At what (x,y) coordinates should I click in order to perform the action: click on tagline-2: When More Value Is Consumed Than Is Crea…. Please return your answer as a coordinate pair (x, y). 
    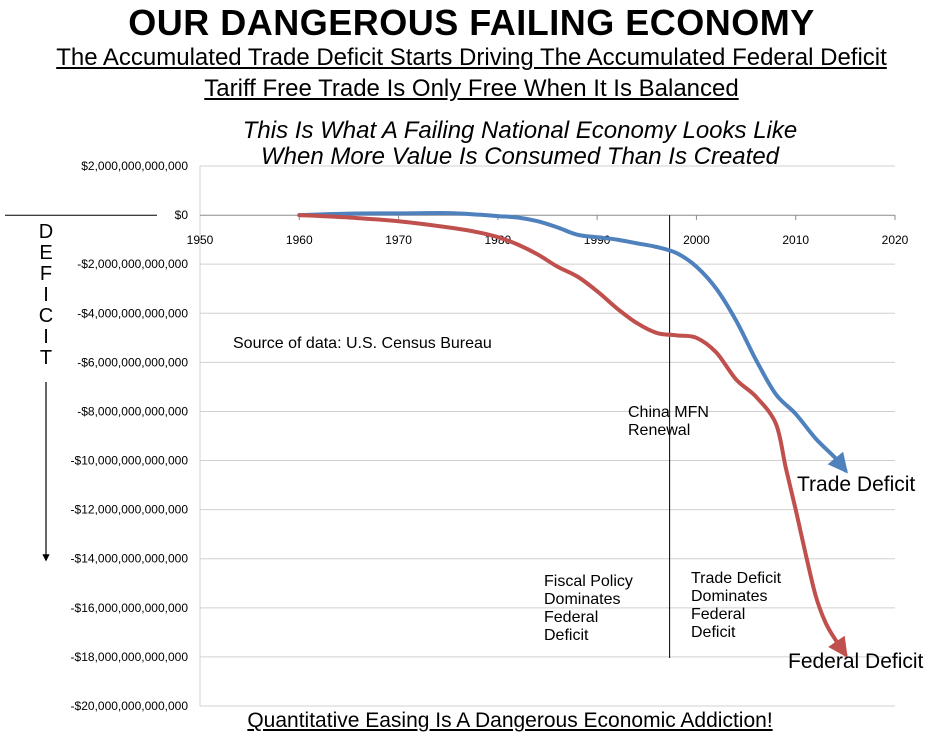
    Looking at the image, I should click on (520, 156).